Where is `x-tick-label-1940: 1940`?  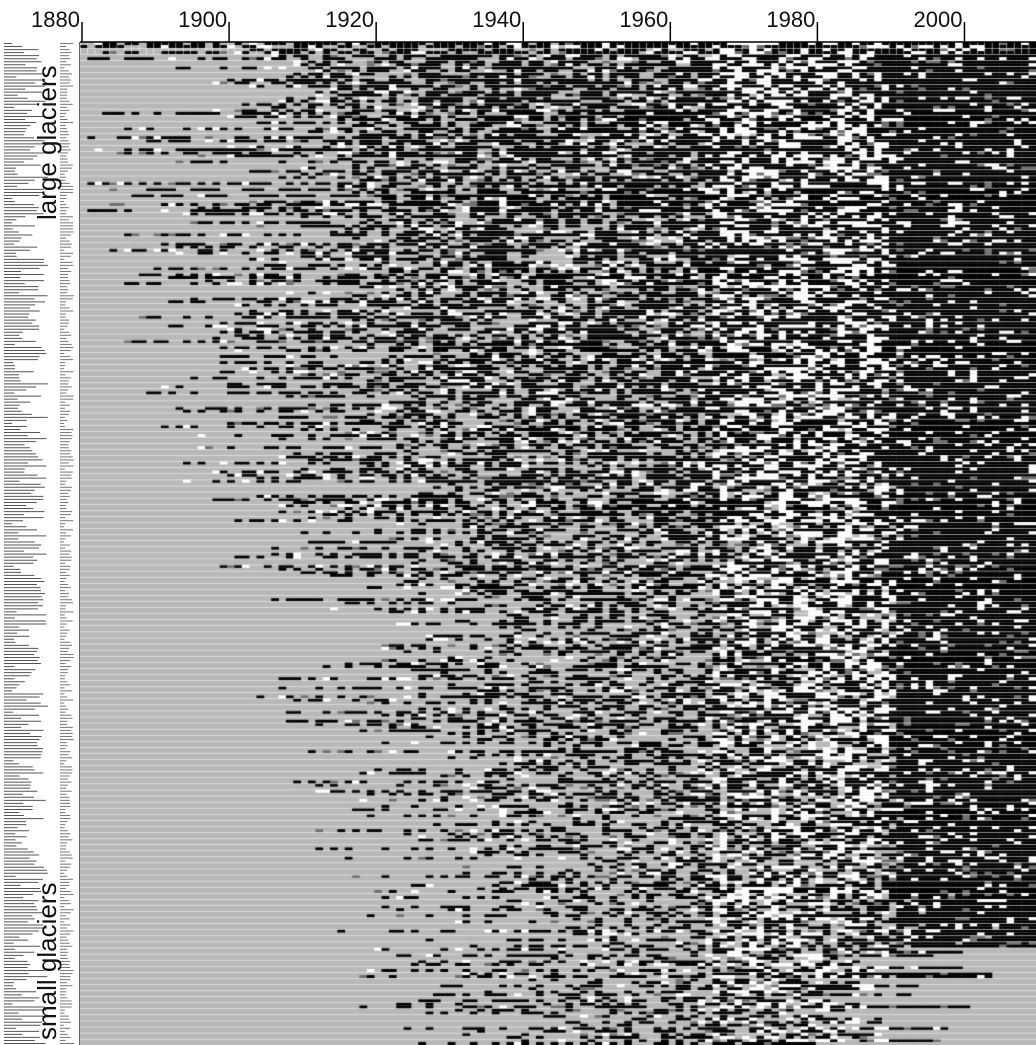 x-tick-label-1940: 1940 is located at coordinates (496, 19).